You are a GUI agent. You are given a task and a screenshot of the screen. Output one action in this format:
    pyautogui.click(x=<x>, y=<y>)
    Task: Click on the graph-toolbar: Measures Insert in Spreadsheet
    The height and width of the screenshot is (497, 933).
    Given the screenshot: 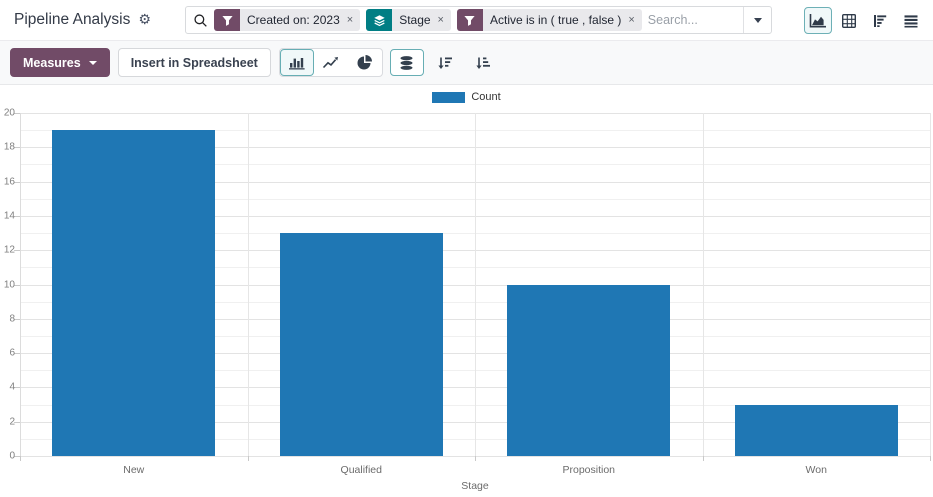 What is the action you would take?
    pyautogui.click(x=466, y=63)
    